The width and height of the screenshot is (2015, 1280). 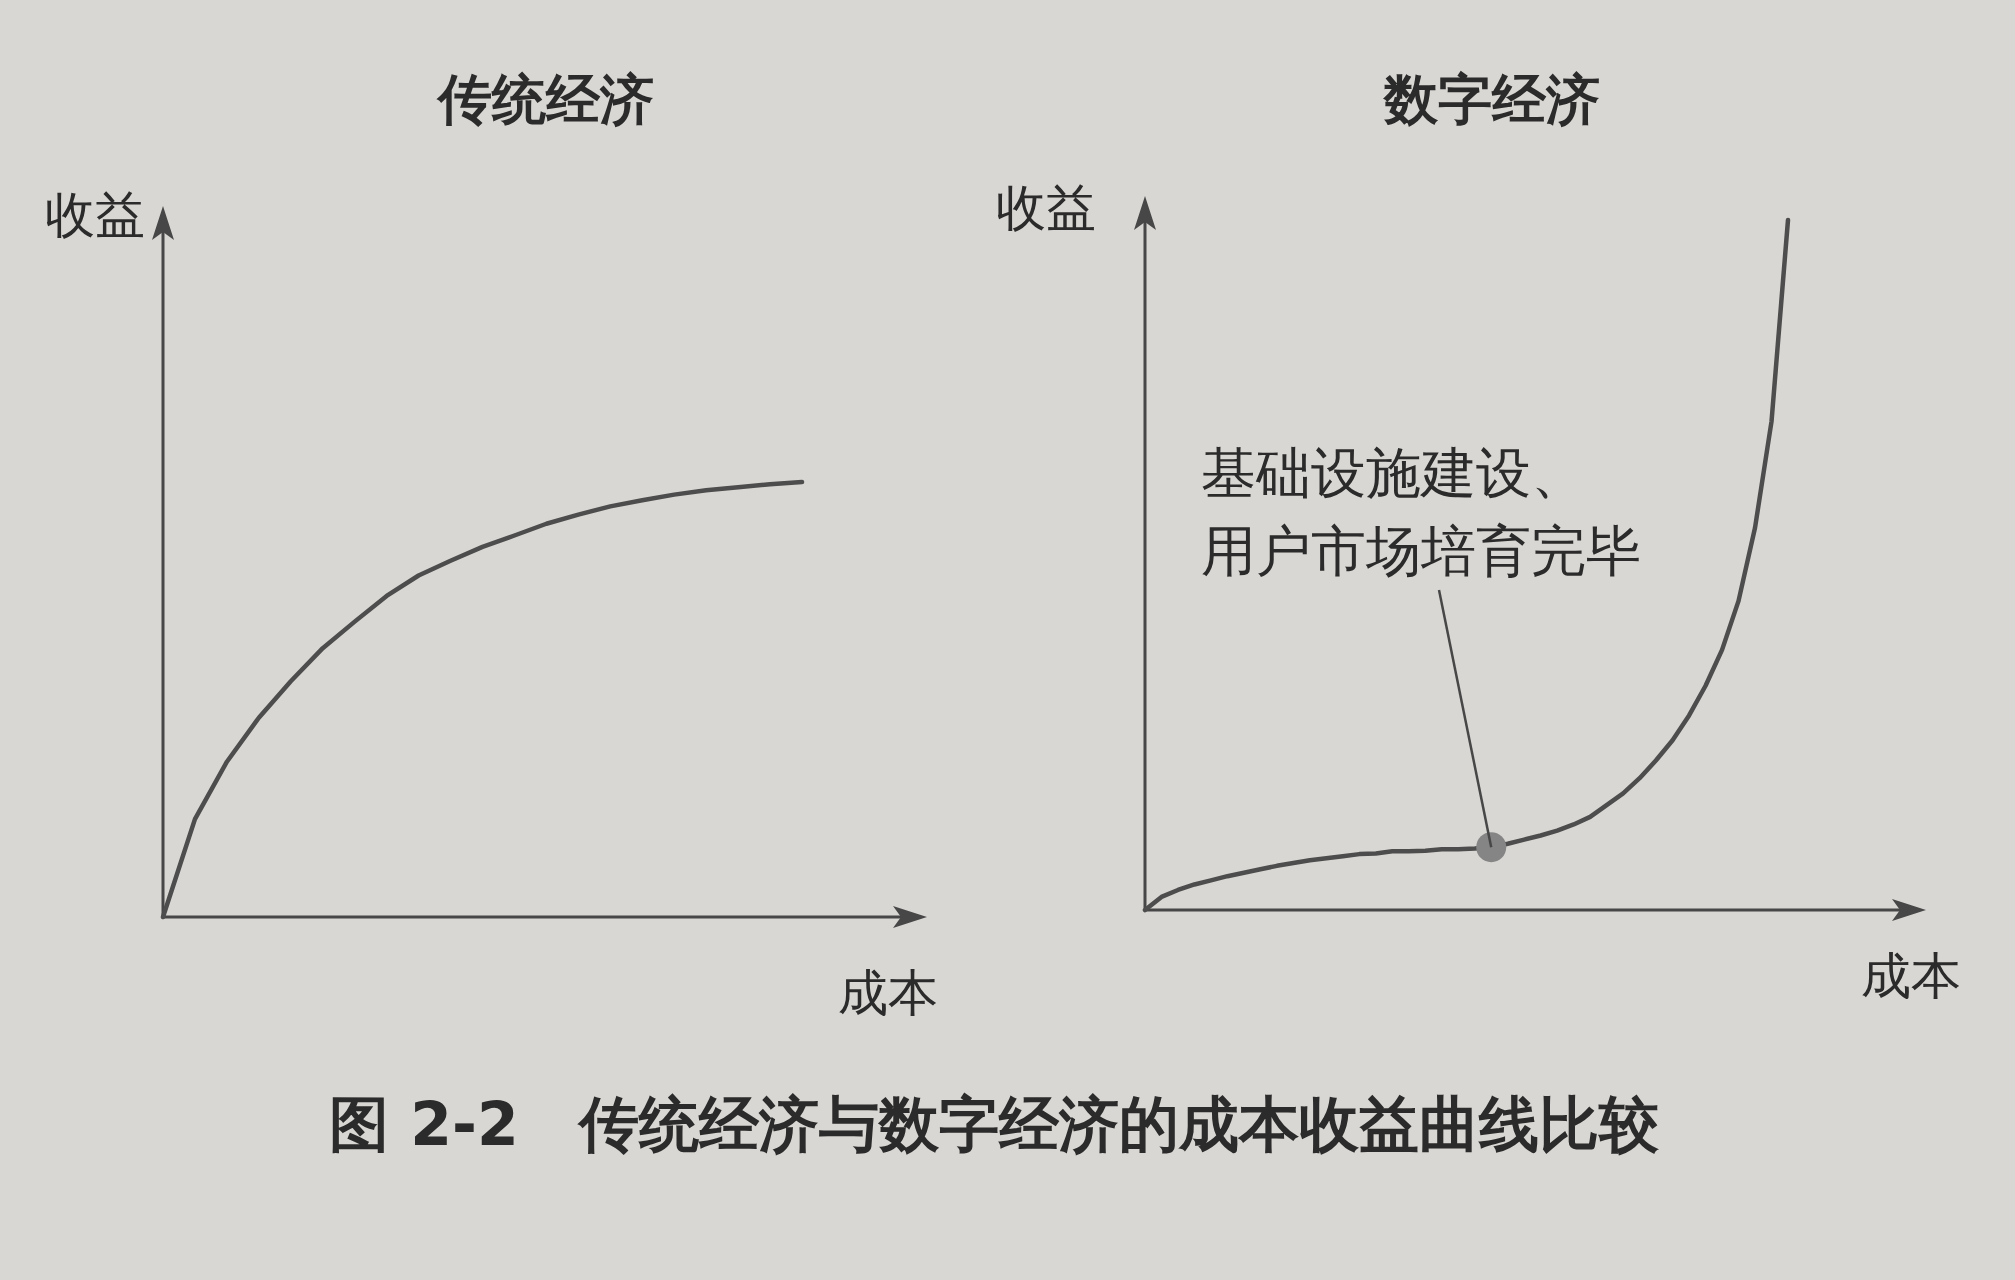 I want to click on chart-title: 数字经济, so click(x=1491, y=99).